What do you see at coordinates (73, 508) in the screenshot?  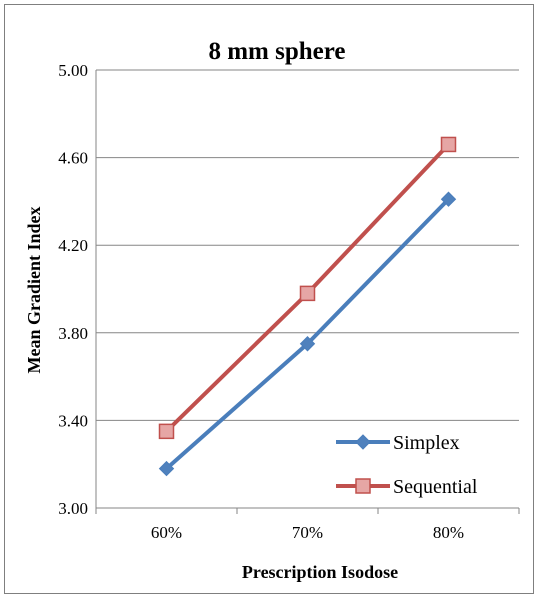 I see `y-tick-label: 3.00` at bounding box center [73, 508].